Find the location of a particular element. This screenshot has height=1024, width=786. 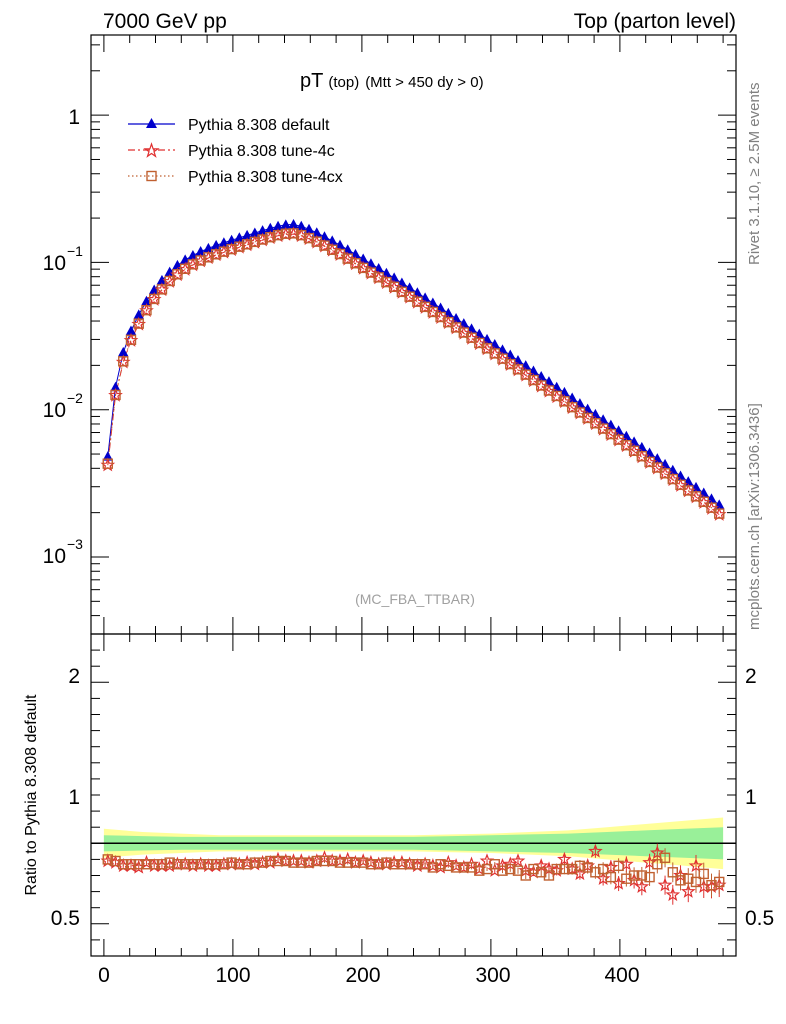

main-ytick-exponent-3: −3 is located at coordinates (75, 544).